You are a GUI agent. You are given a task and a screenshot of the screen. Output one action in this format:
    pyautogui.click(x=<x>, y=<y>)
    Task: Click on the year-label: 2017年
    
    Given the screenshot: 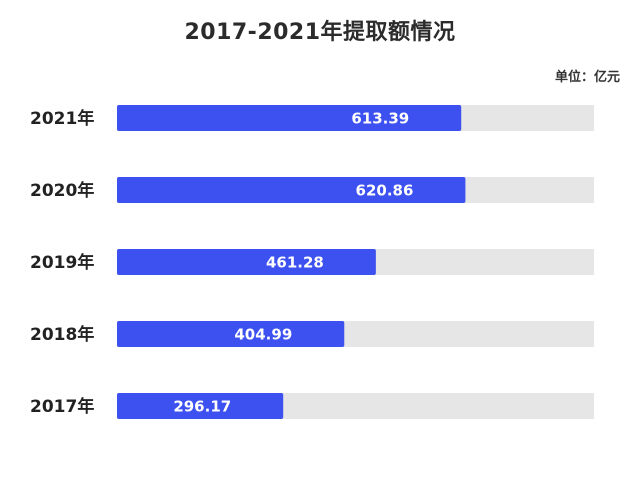 What is the action you would take?
    pyautogui.click(x=62, y=406)
    